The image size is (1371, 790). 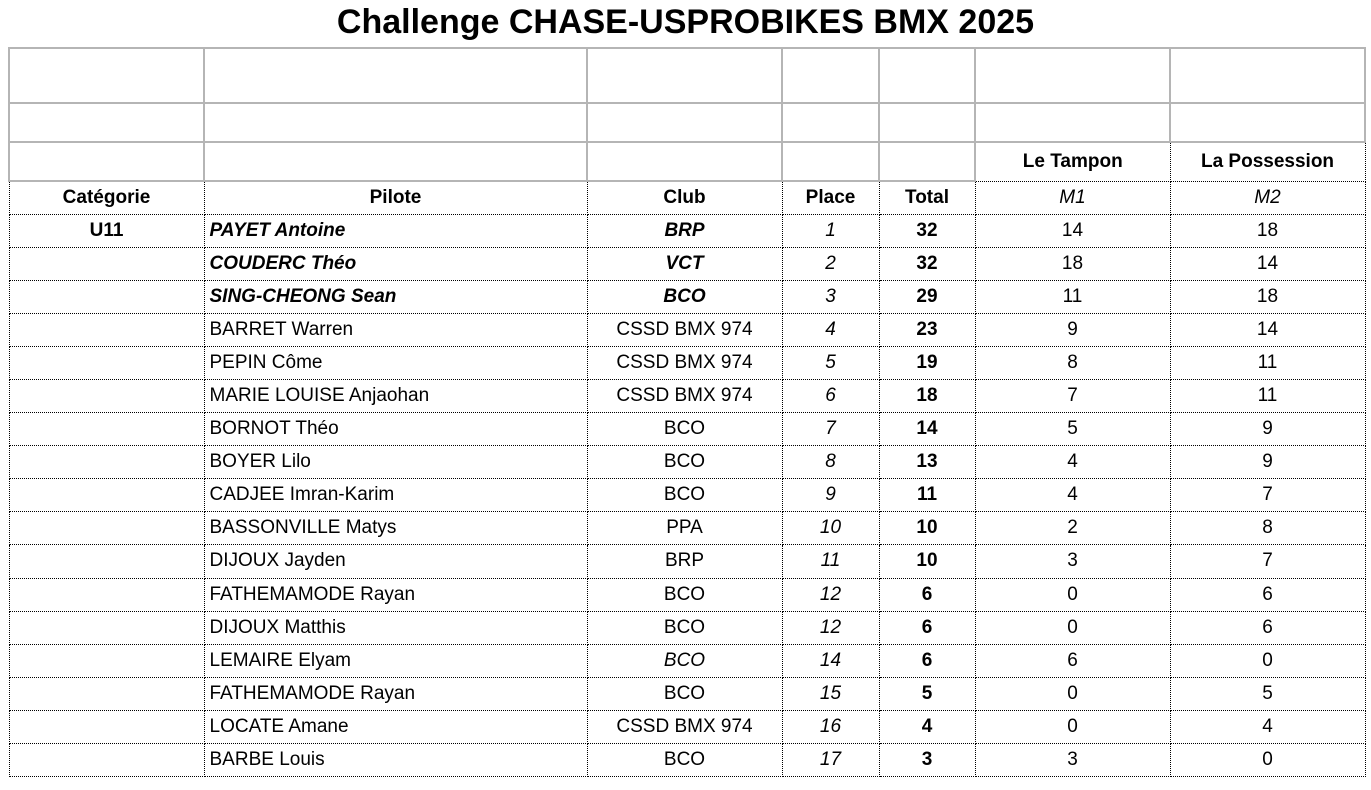 What do you see at coordinates (1267, 329) in the screenshot?
I see `cell-m2: 14` at bounding box center [1267, 329].